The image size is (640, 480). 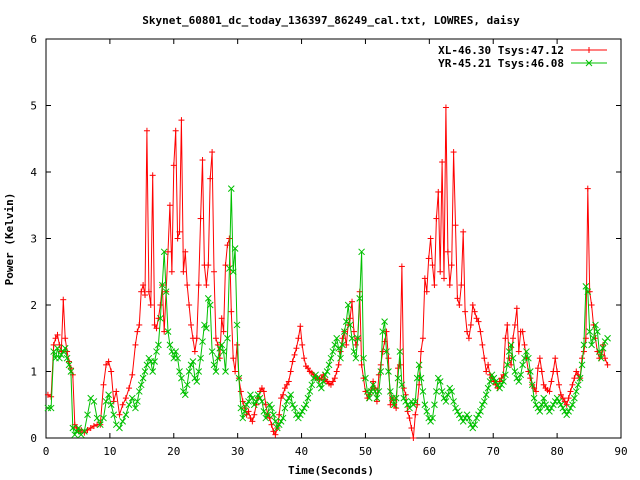 What do you see at coordinates (237, 451) in the screenshot?
I see `x-tick-label: 30` at bounding box center [237, 451].